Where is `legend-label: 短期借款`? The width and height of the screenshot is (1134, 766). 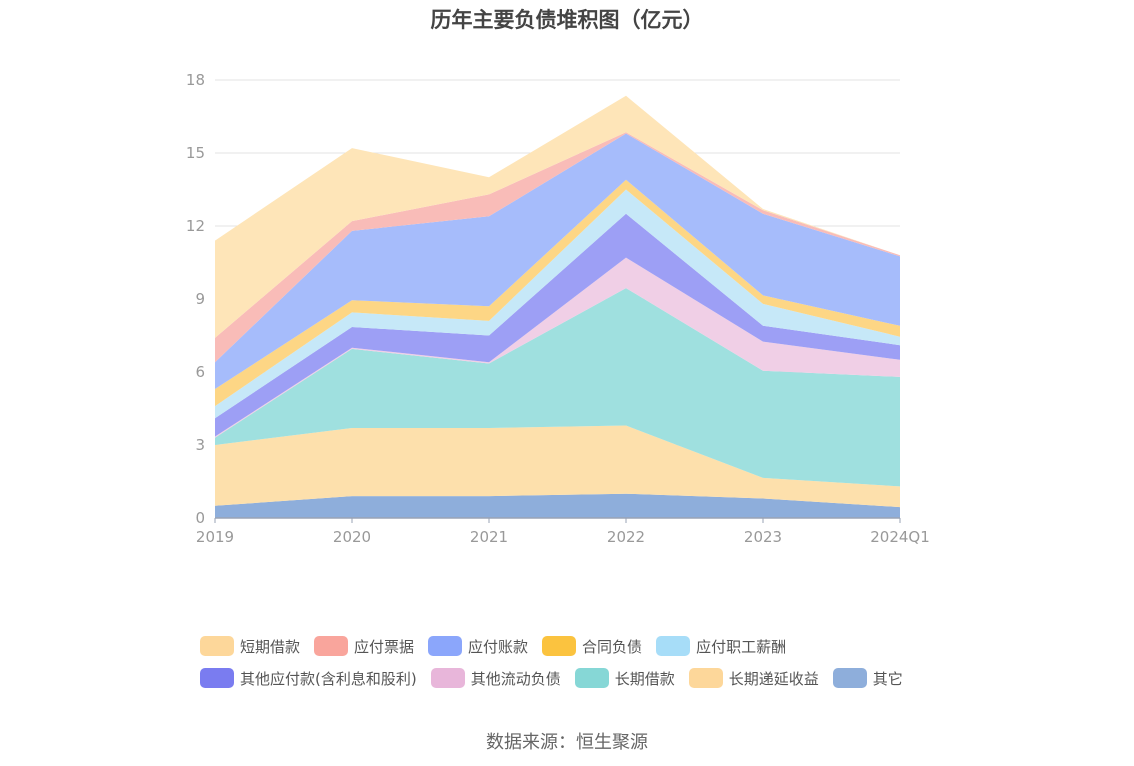
legend-label: 短期借款 is located at coordinates (270, 646).